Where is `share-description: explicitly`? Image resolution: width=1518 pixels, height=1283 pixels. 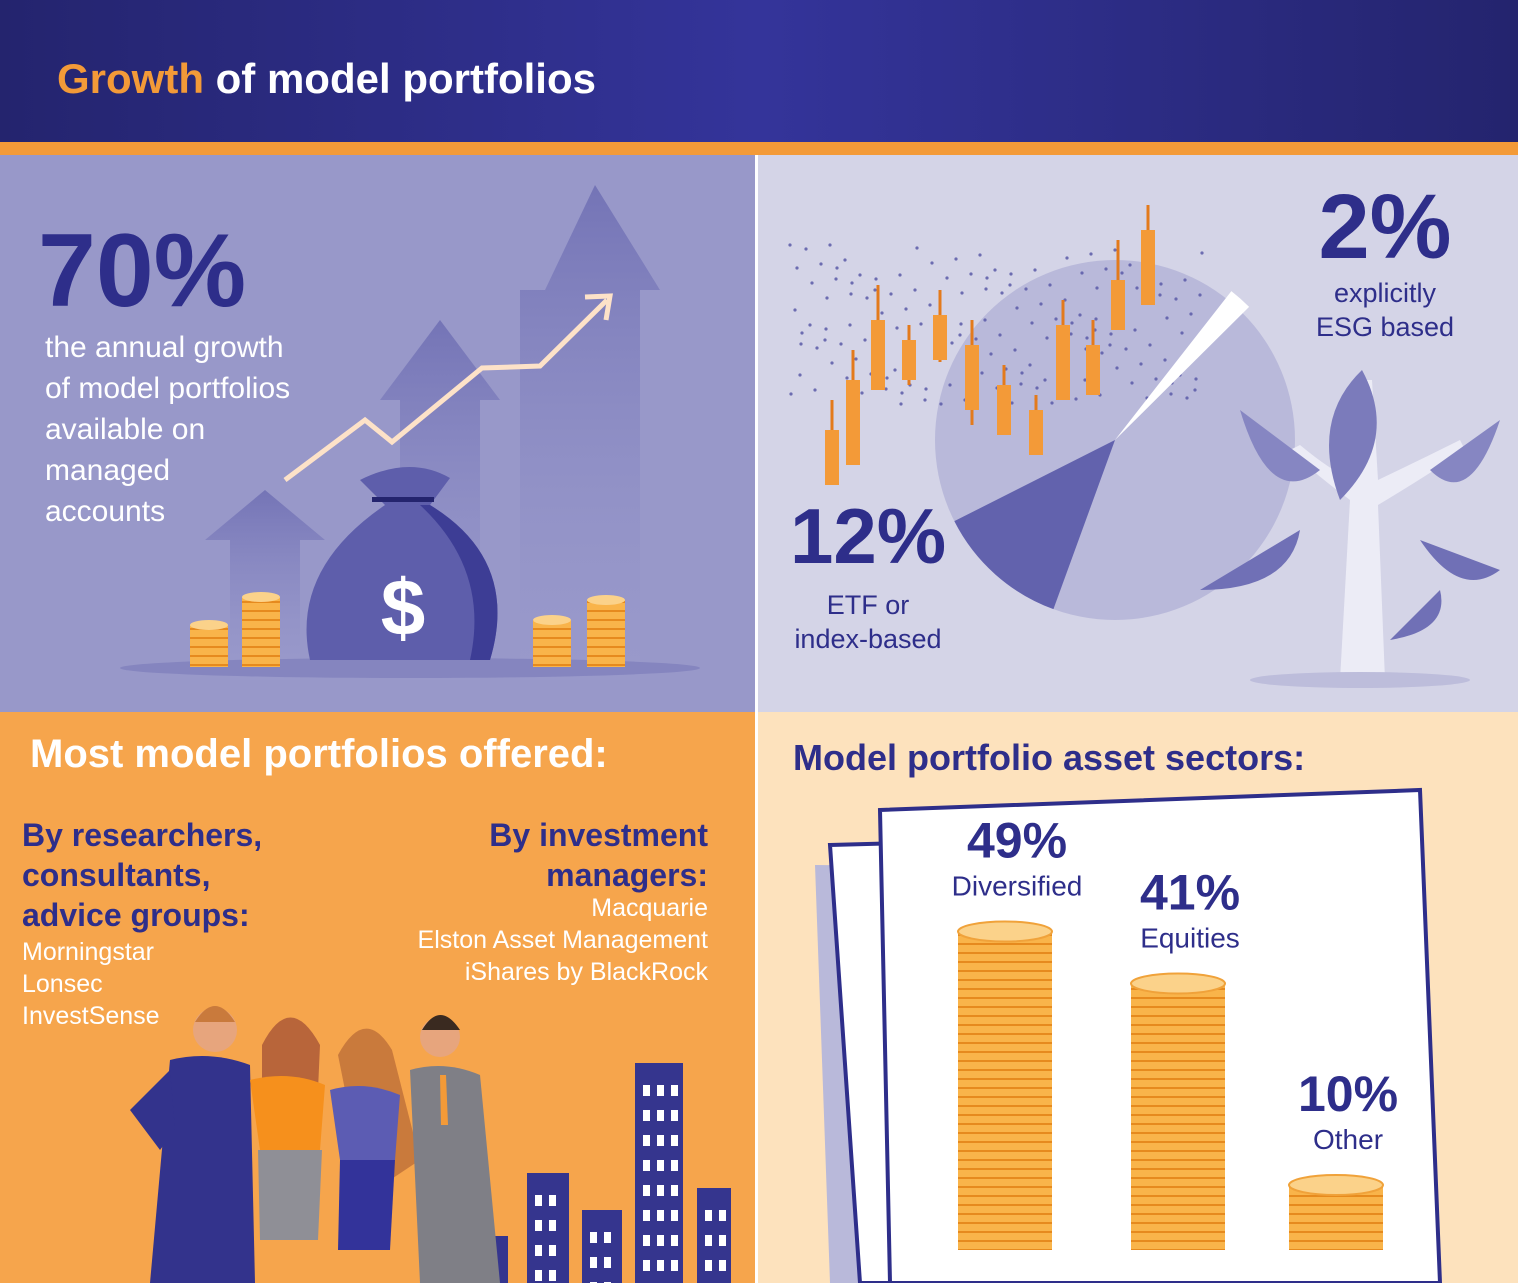
share-description: explicitly is located at coordinates (1385, 293).